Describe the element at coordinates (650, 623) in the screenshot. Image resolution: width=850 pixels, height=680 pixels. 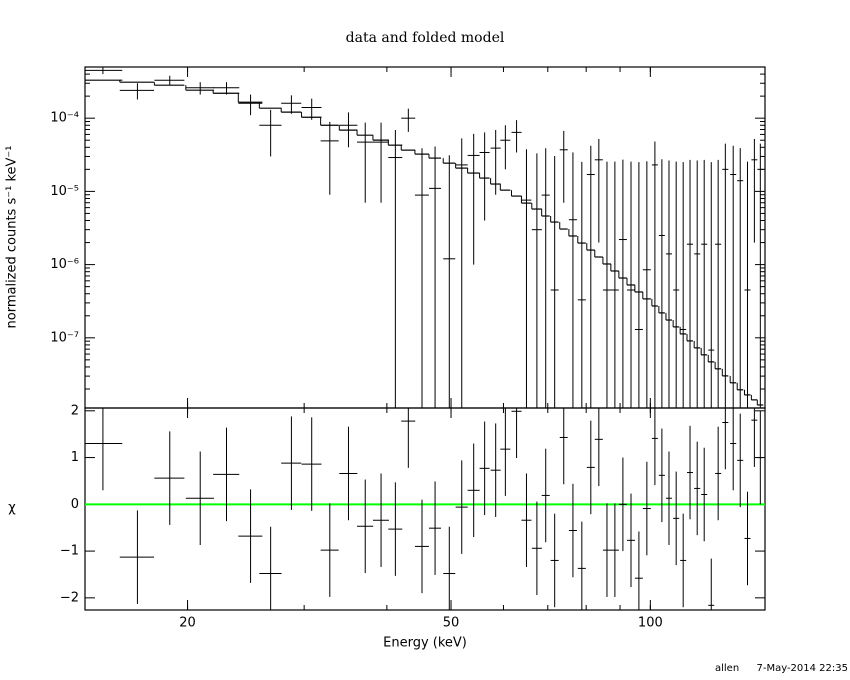
I see `x-tick-label: 100` at that location.